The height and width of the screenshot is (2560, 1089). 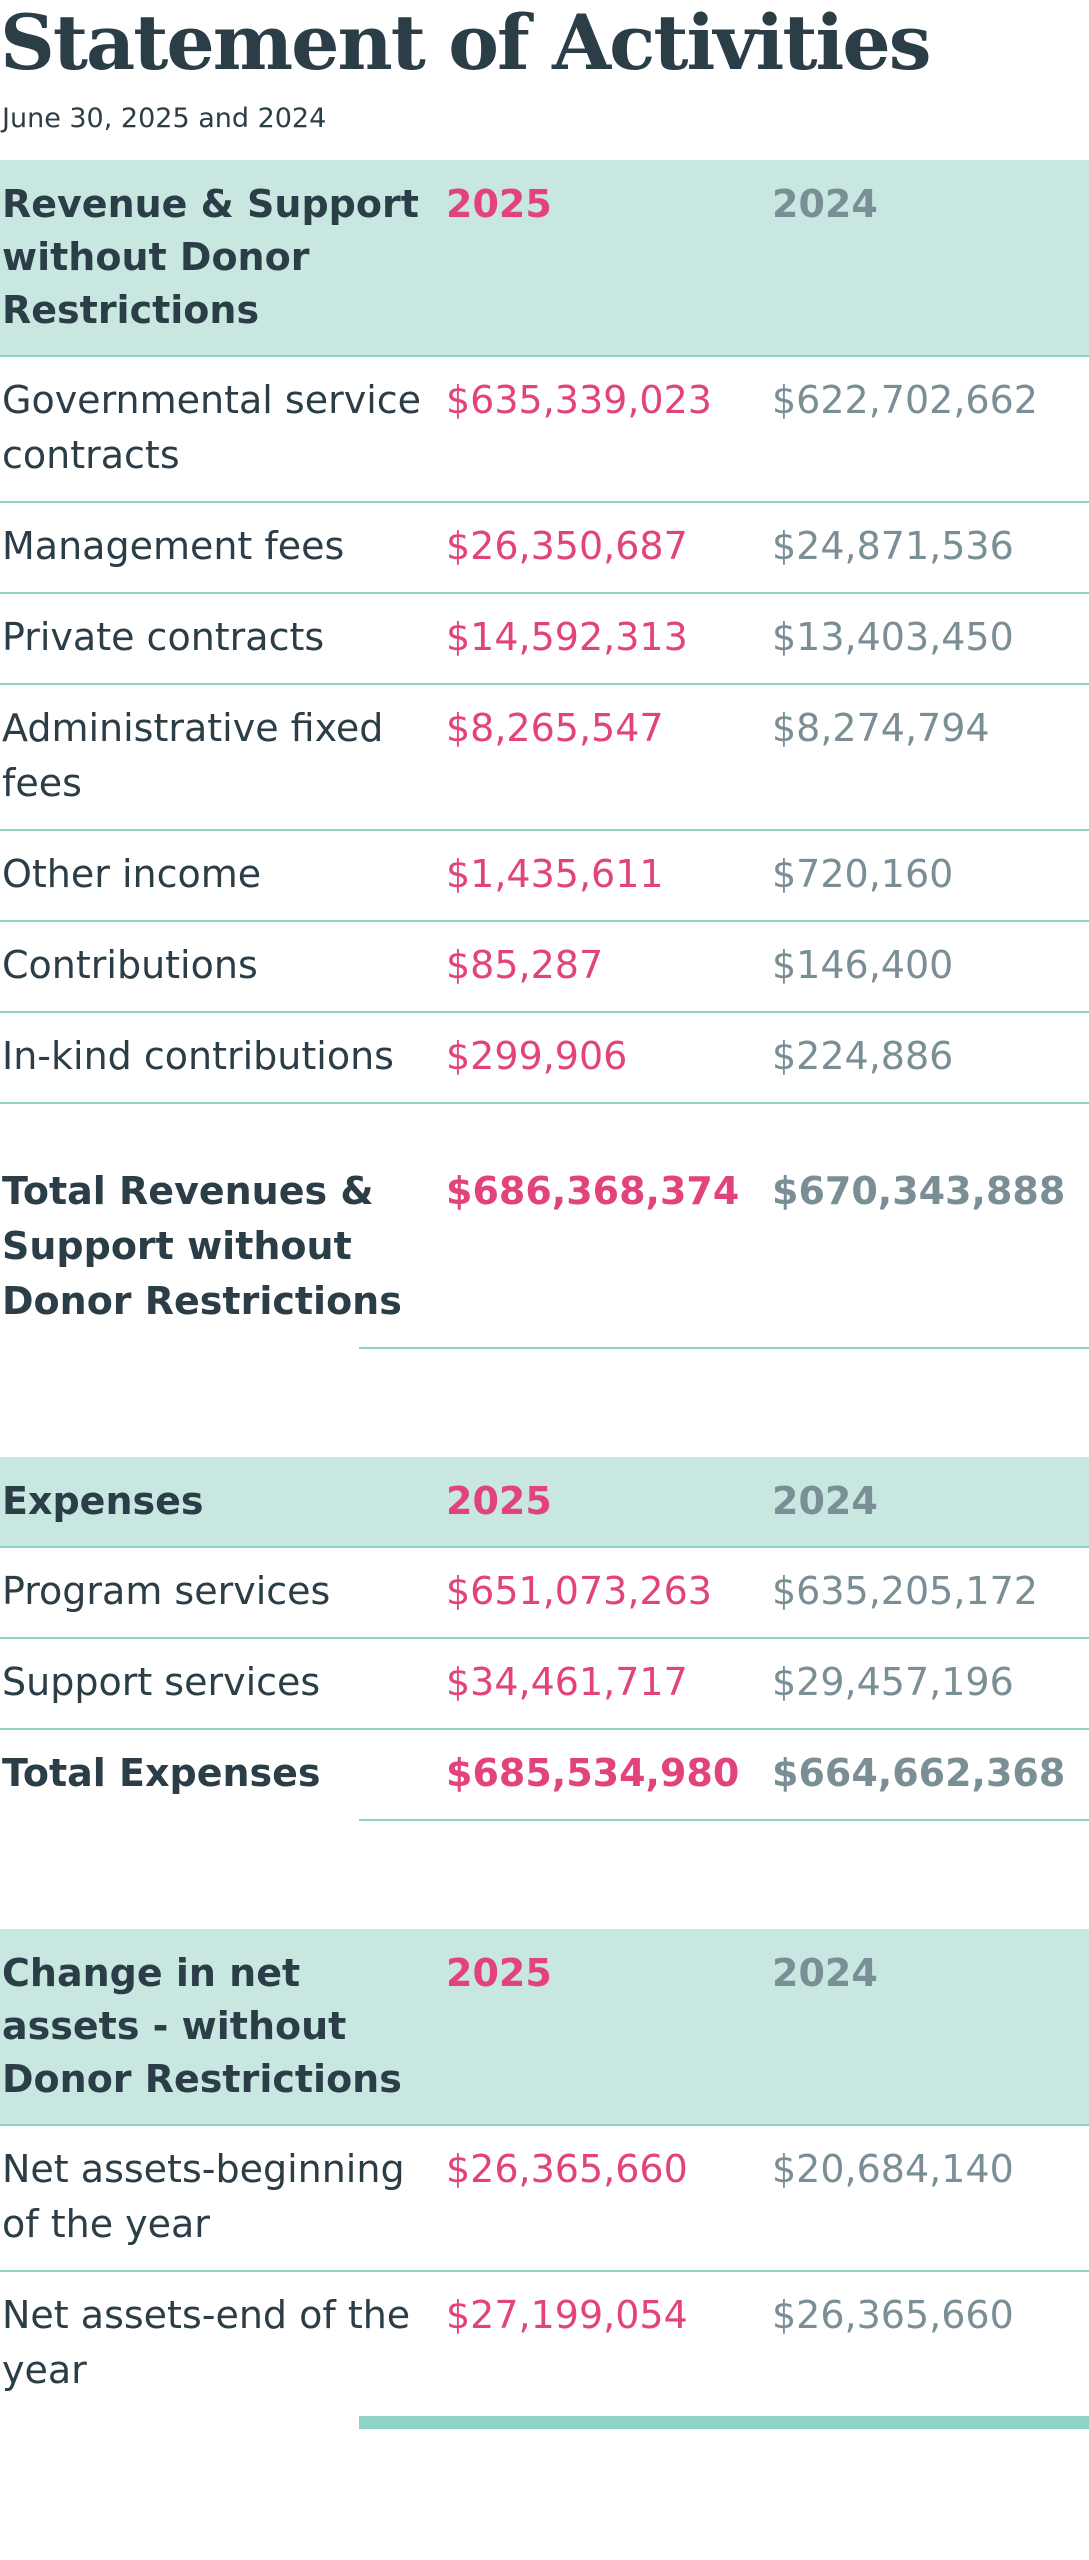 I want to click on row-label: Total Expenses, so click(x=161, y=1773).